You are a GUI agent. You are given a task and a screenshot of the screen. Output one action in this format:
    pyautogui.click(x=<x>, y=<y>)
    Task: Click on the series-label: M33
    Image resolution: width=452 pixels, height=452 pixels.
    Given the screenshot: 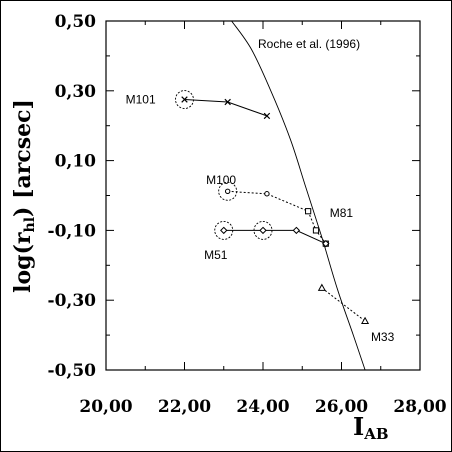 What is the action you would take?
    pyautogui.click(x=383, y=337)
    